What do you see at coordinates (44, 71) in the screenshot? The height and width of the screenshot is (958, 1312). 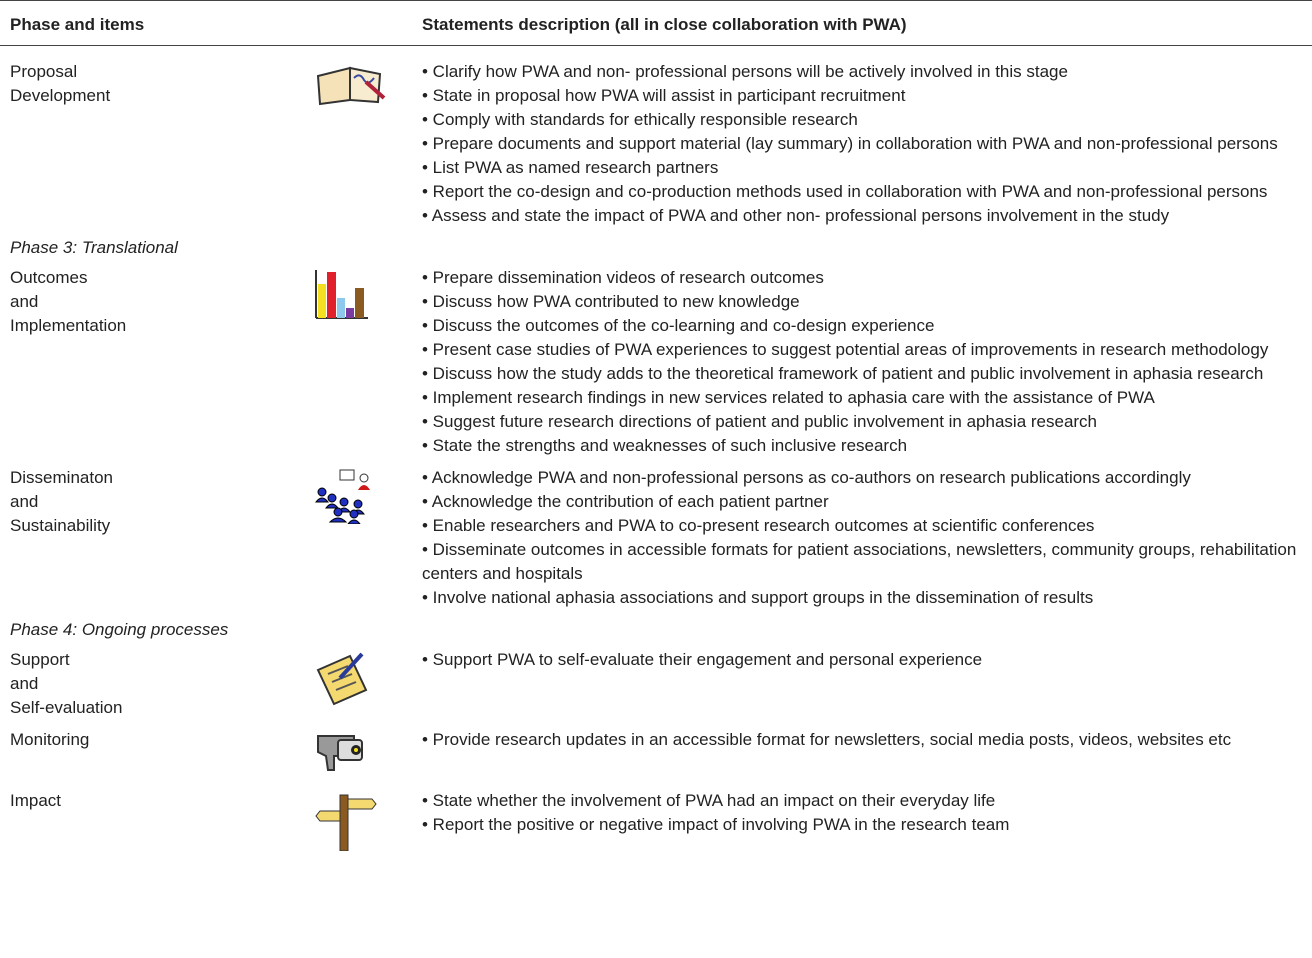 I see `item-label: Proposal` at bounding box center [44, 71].